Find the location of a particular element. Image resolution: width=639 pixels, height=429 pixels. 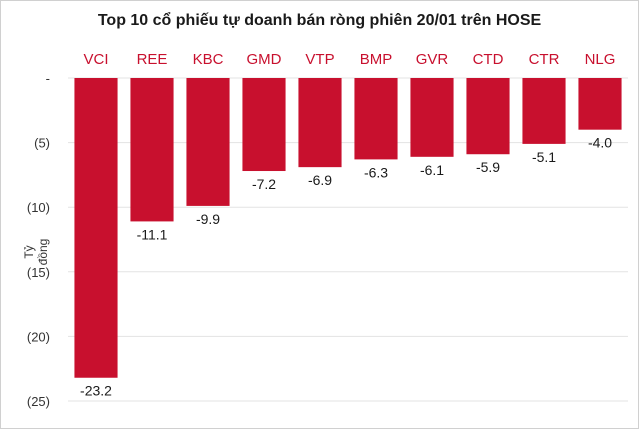

data-label-ctr: -5.1 is located at coordinates (544, 157).